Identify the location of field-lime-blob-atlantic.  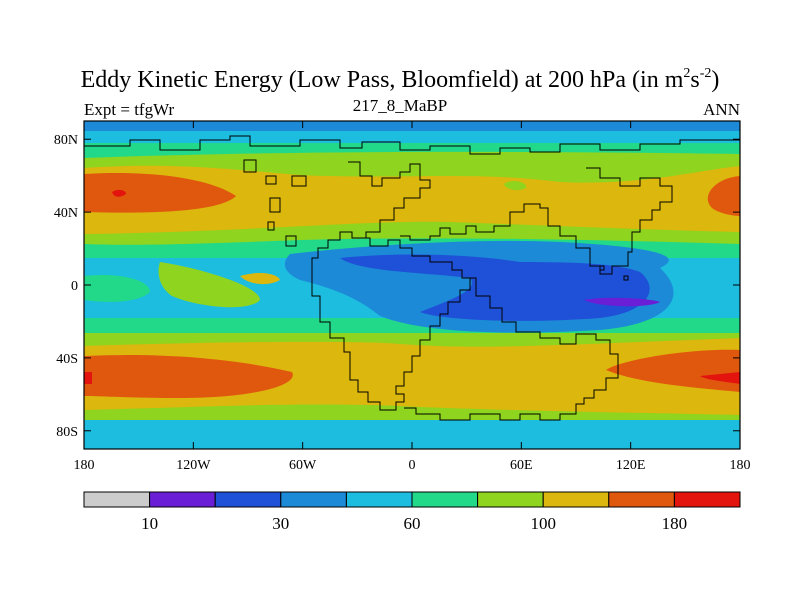
(515, 186).